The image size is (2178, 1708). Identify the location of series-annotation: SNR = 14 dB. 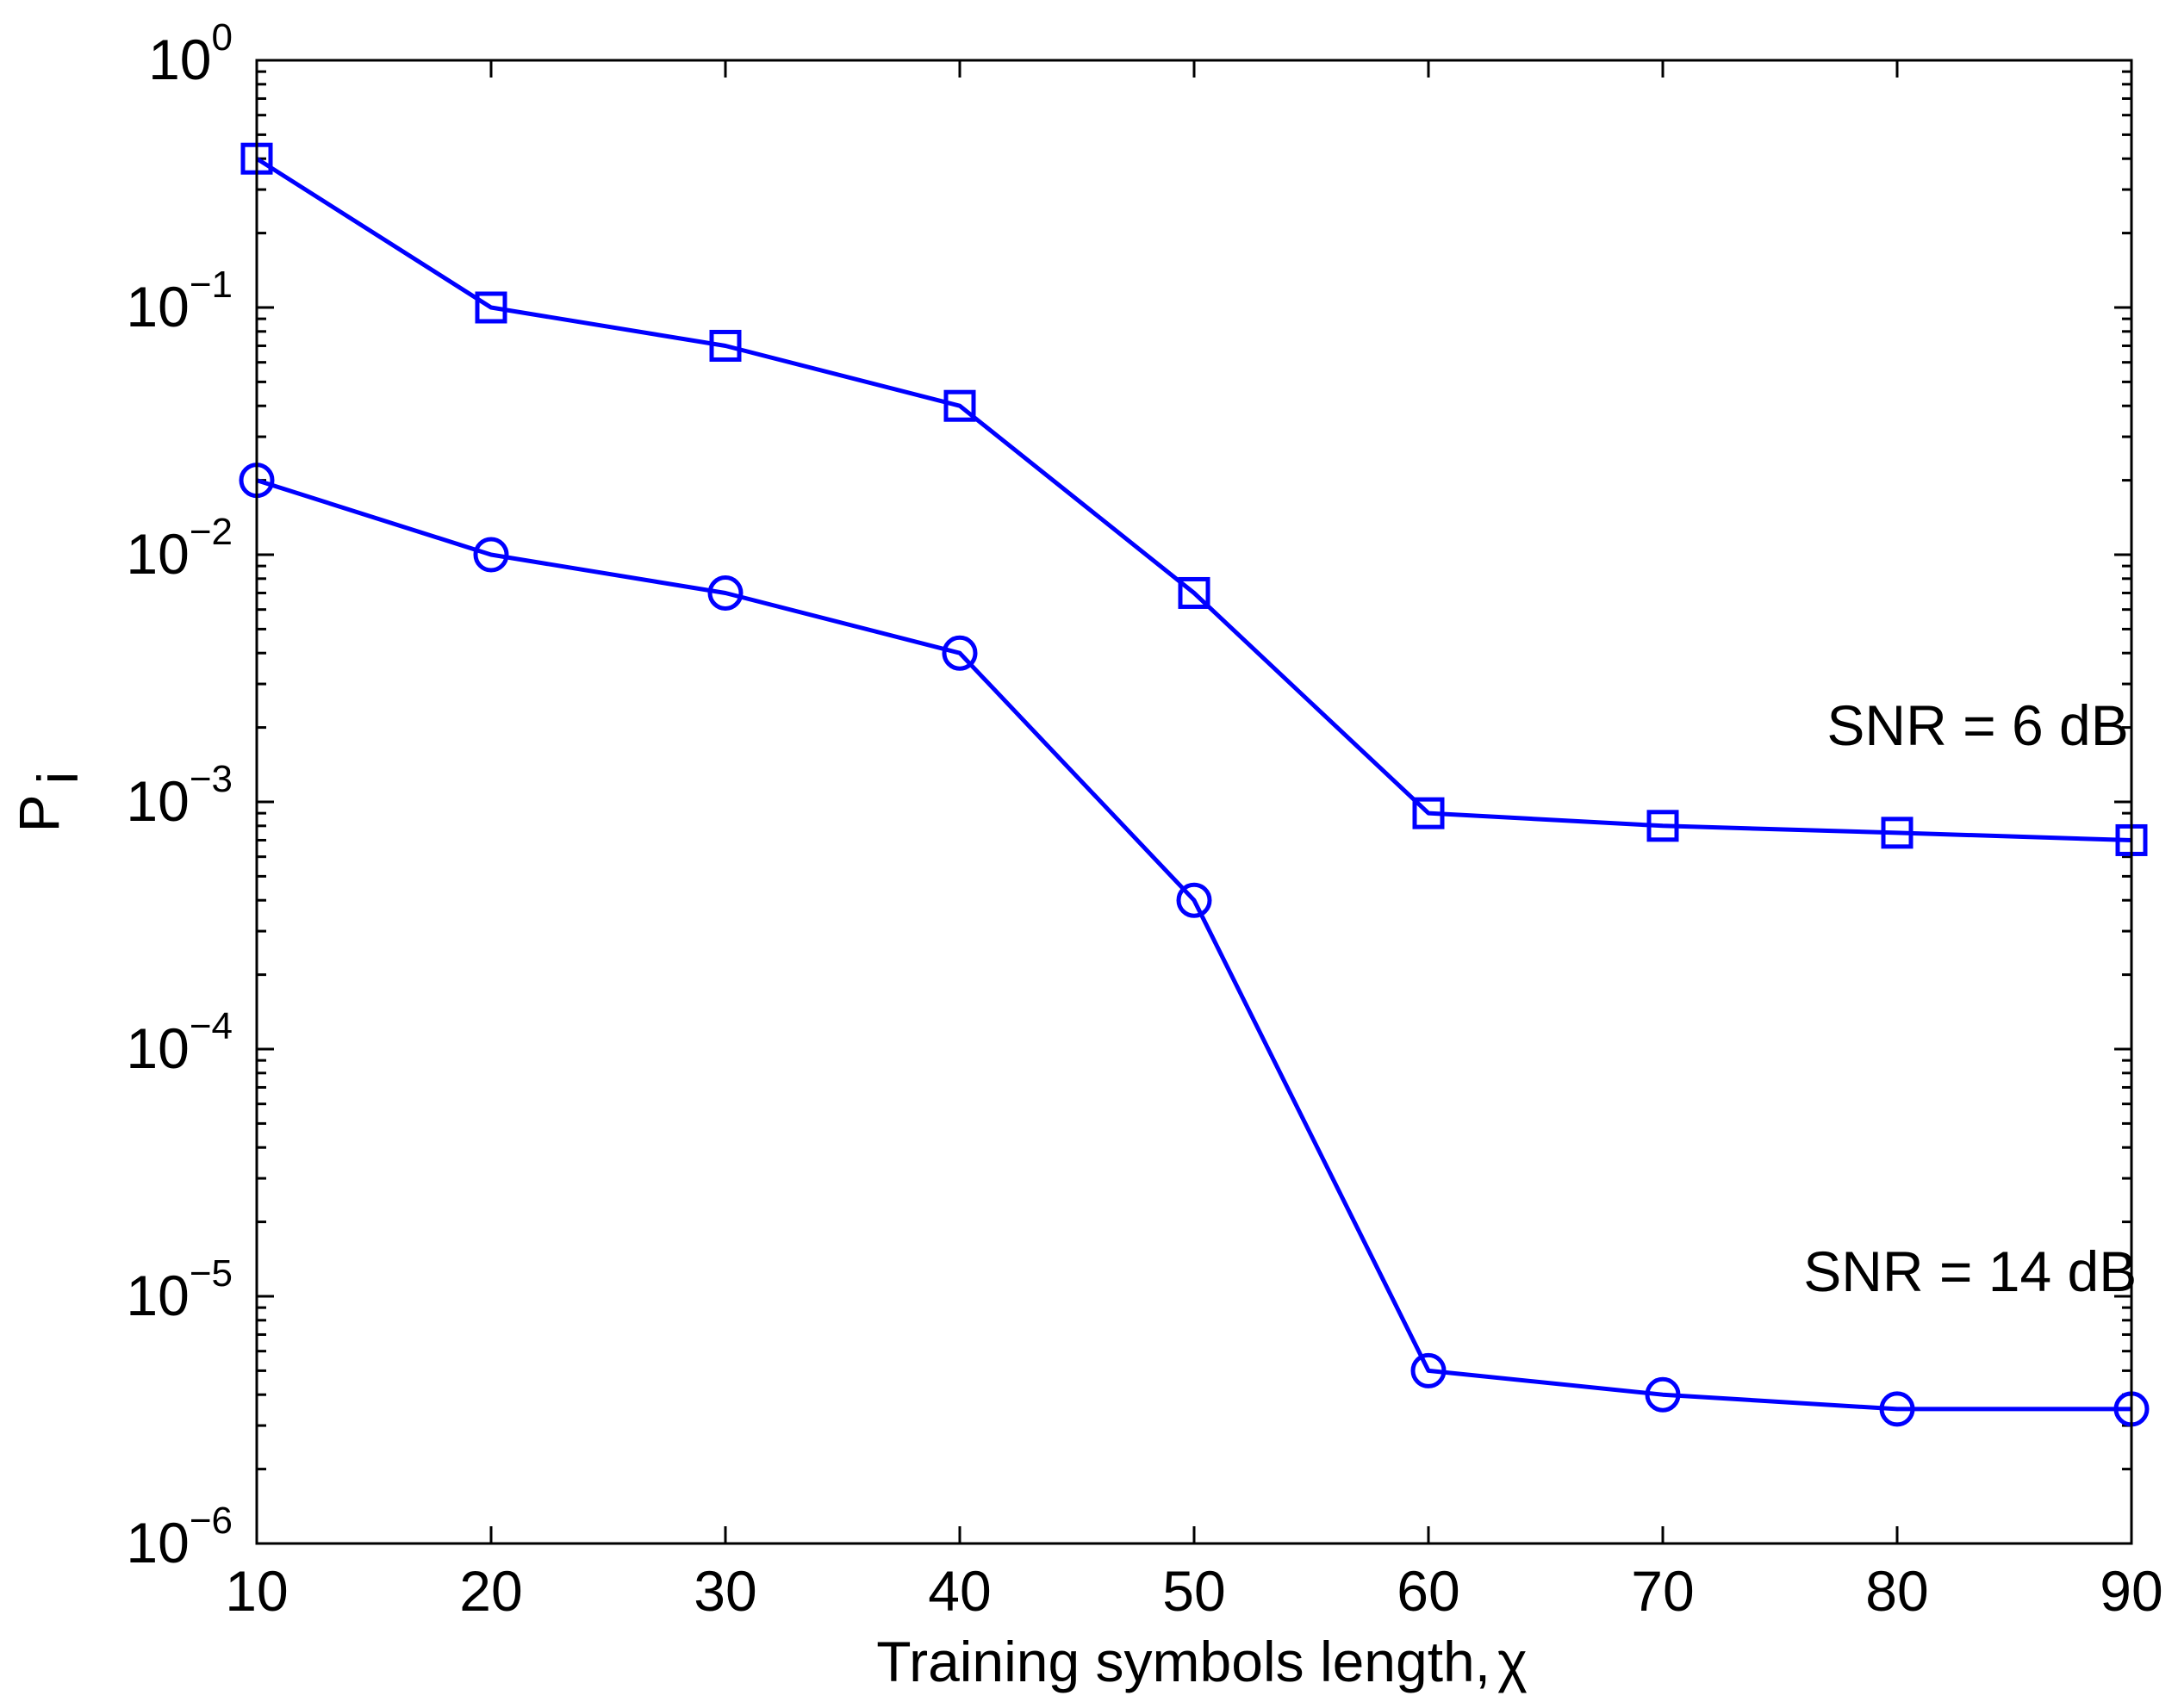
(1970, 1271).